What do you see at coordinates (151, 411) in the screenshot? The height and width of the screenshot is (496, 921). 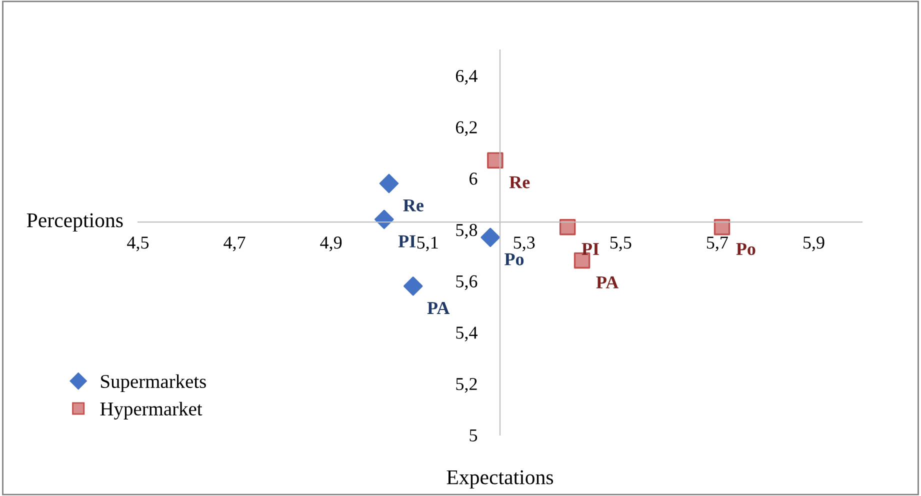 I see `legend-label: Hypermarket` at bounding box center [151, 411].